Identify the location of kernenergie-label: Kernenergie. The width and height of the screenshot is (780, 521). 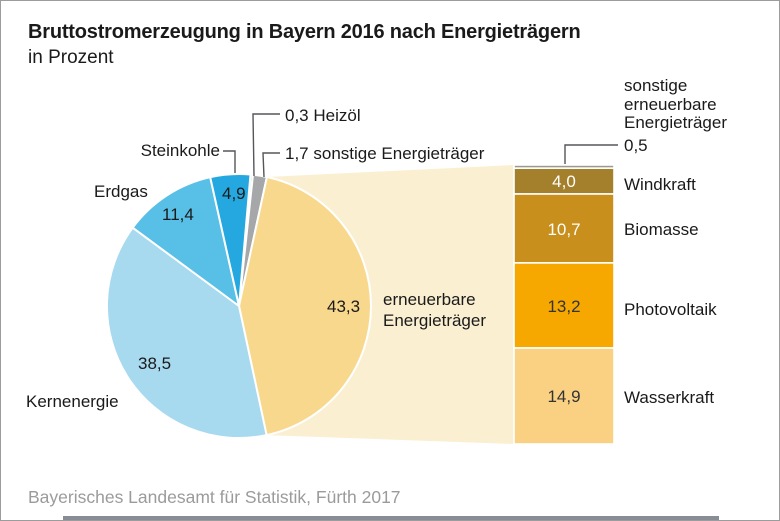
(72, 401).